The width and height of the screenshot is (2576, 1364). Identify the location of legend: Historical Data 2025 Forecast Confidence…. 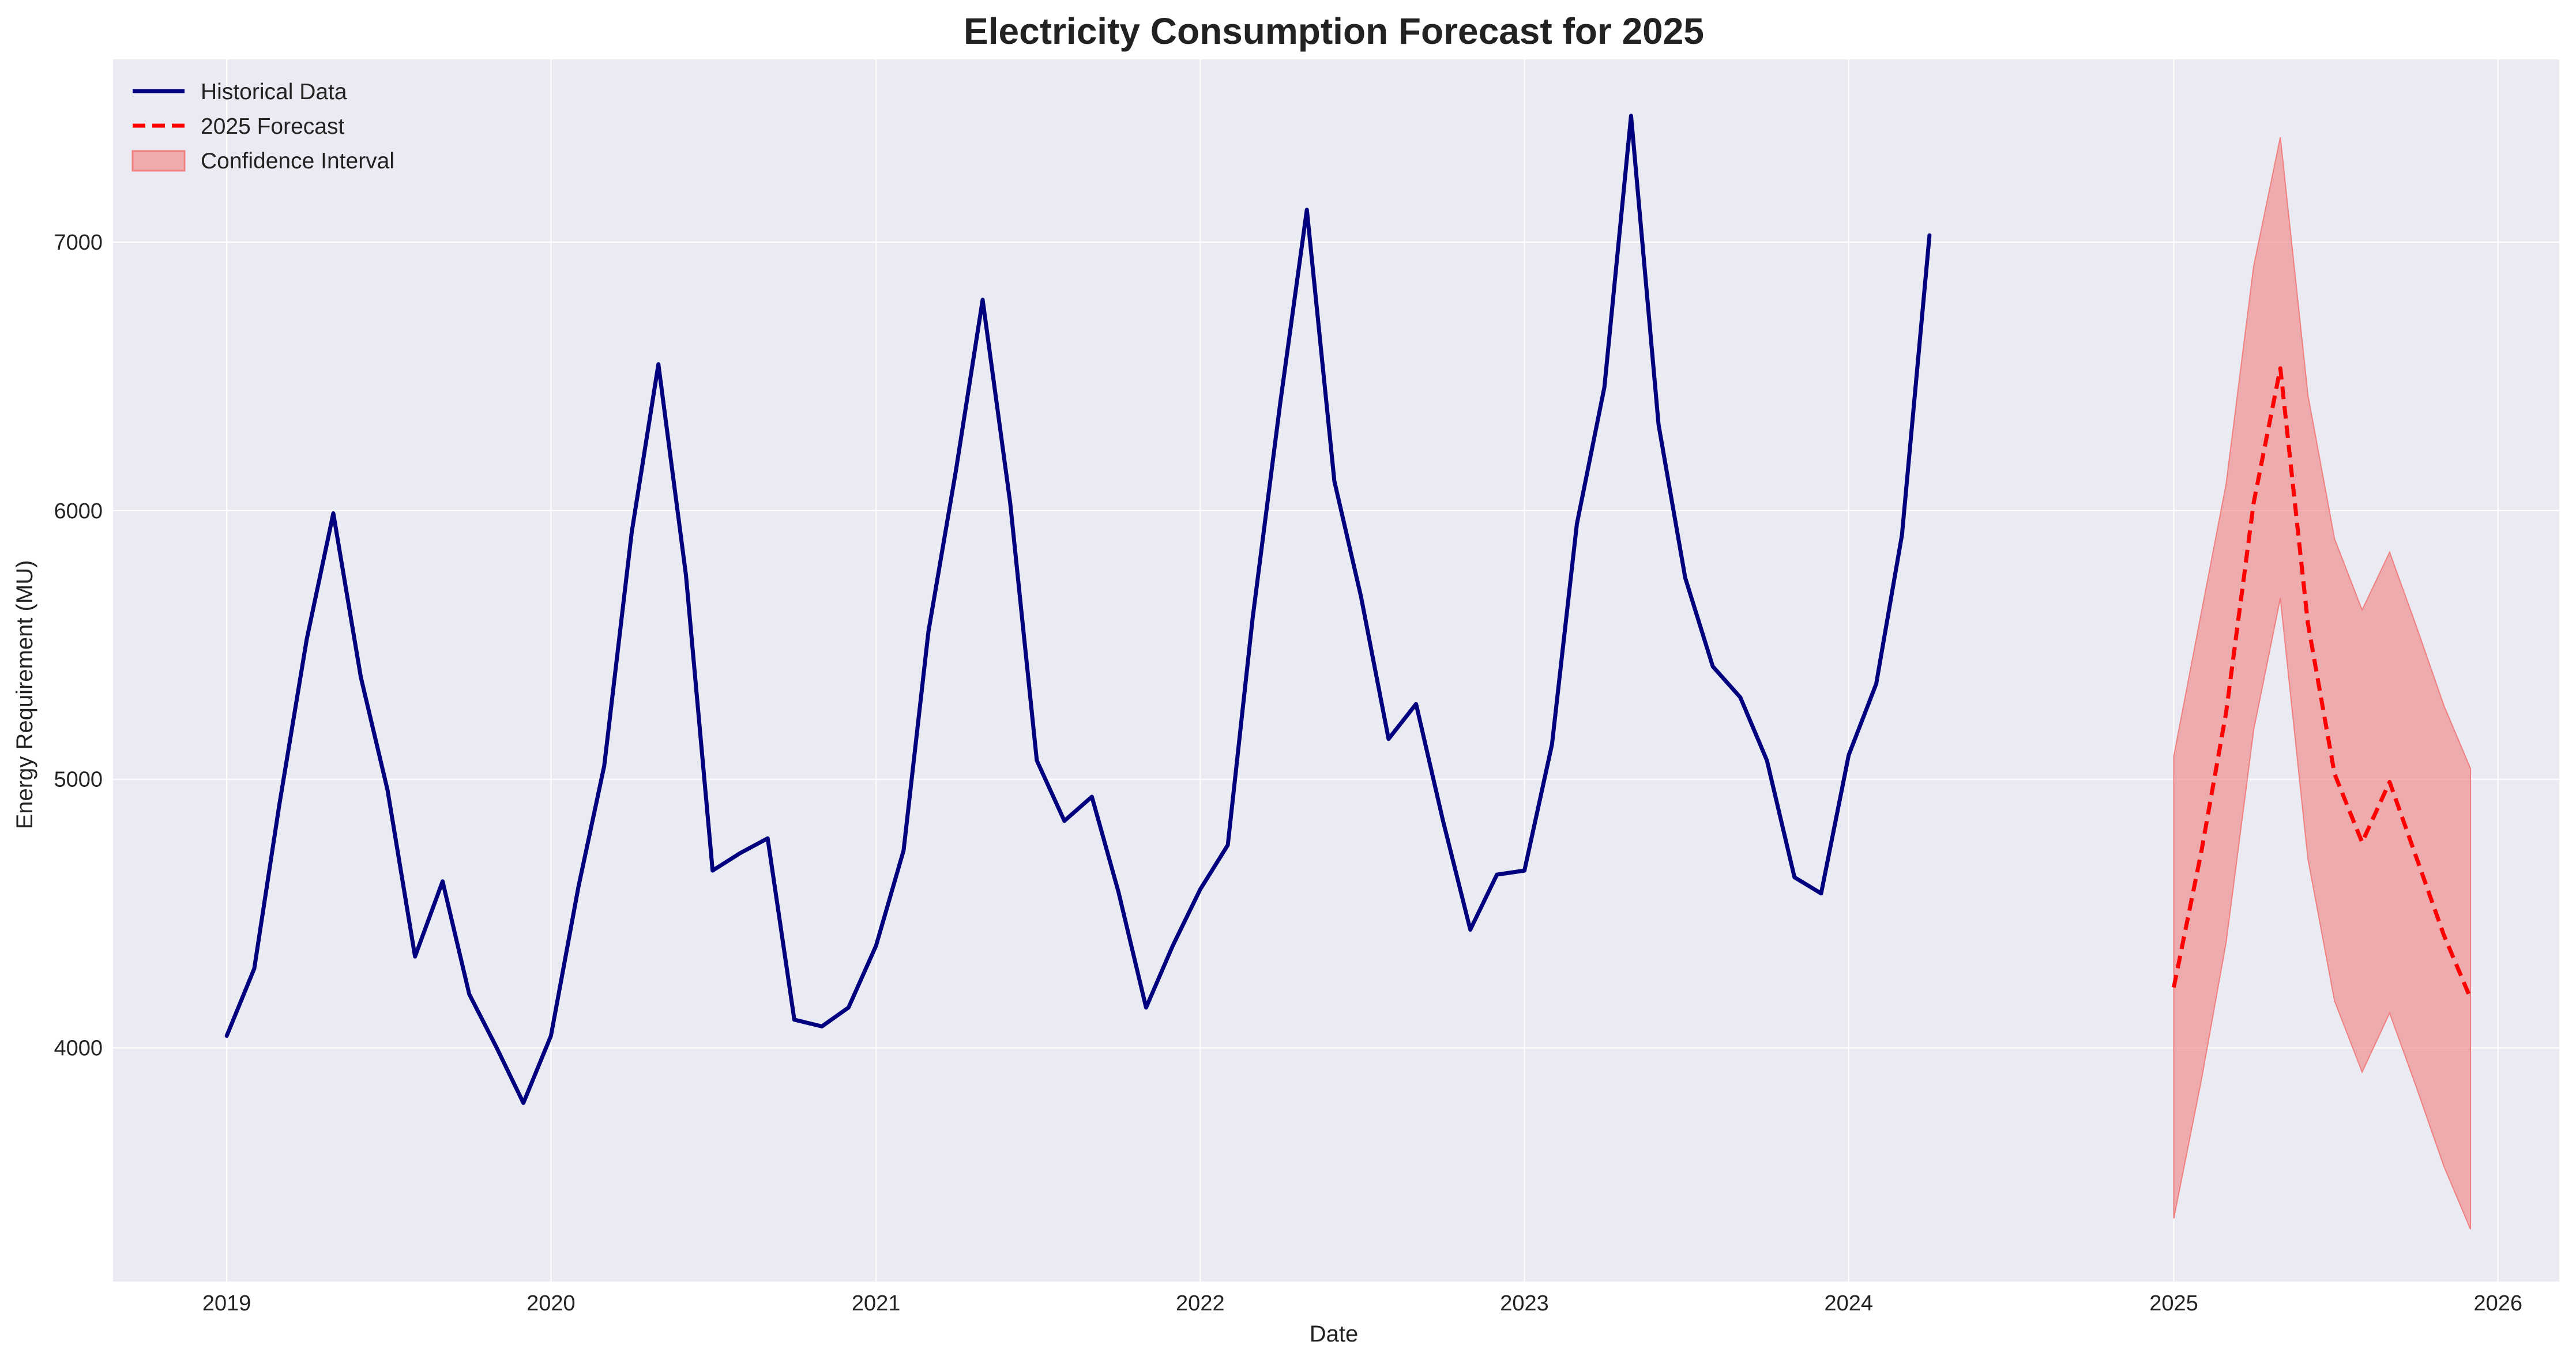
(262, 127).